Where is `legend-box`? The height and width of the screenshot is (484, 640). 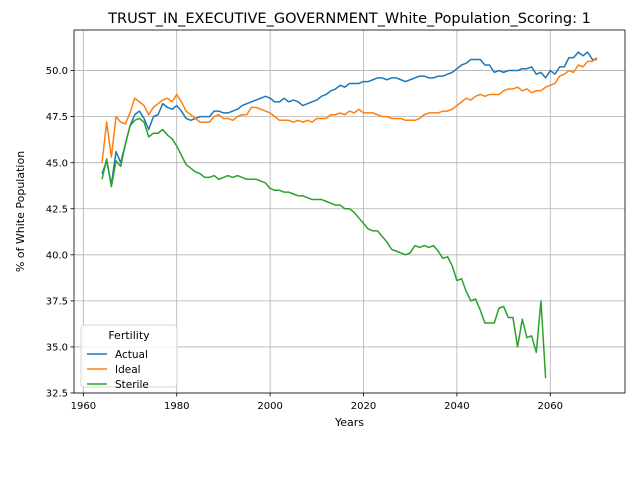
legend-box is located at coordinates (129, 356).